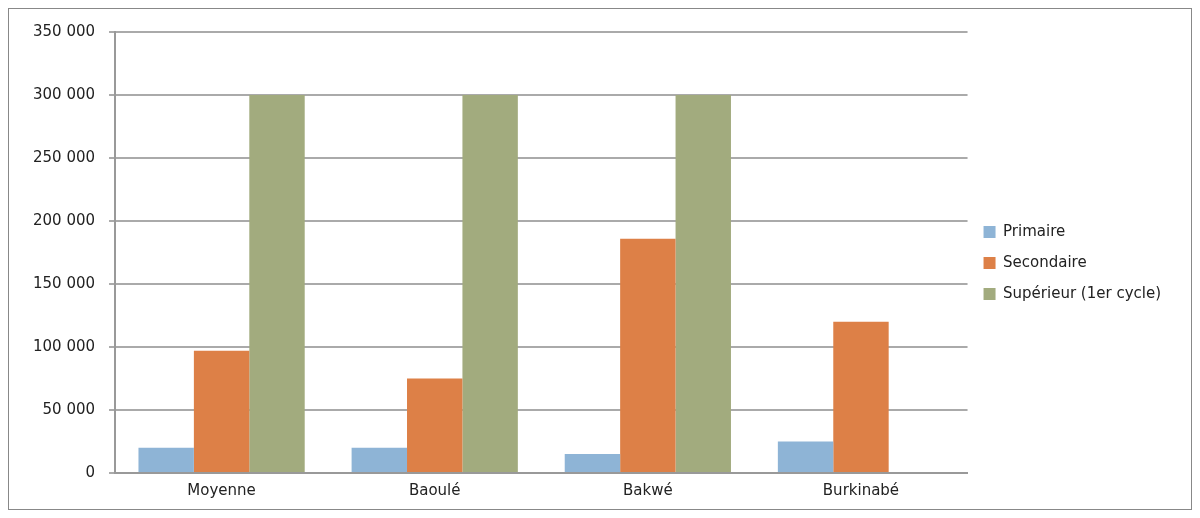 The width and height of the screenshot is (1200, 518). Describe the element at coordinates (221, 489) in the screenshot. I see `x-tick-label: Moyenne` at that location.